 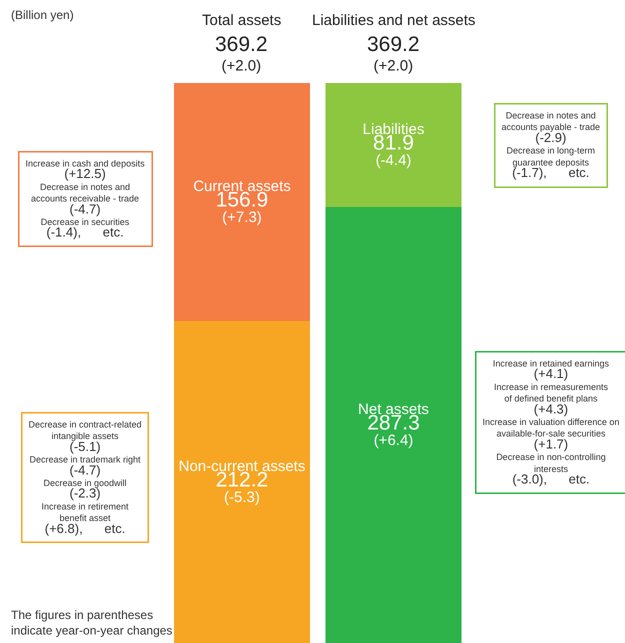 What do you see at coordinates (551, 422) in the screenshot?
I see `text: Increase in retained earnings (+4.1) Increase in remeasurements of defined benefit plans (+4.3) Increase in valuation difference on available-for-sale securities (+1.7) Decrease in non-controlling interests (-3.0), etc.` at bounding box center [551, 422].